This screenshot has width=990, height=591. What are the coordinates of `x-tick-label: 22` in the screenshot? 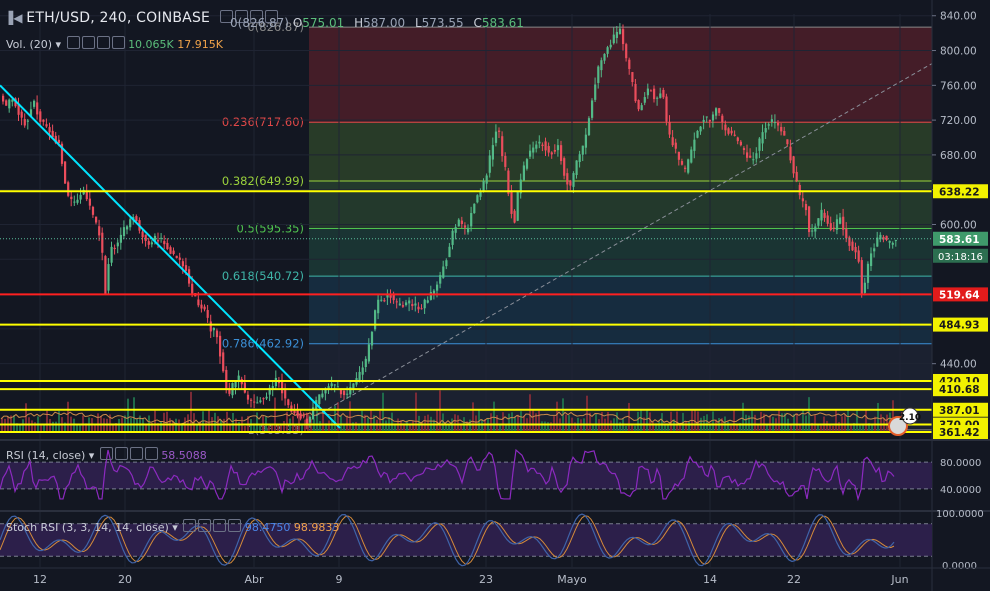 It's located at (794, 579).